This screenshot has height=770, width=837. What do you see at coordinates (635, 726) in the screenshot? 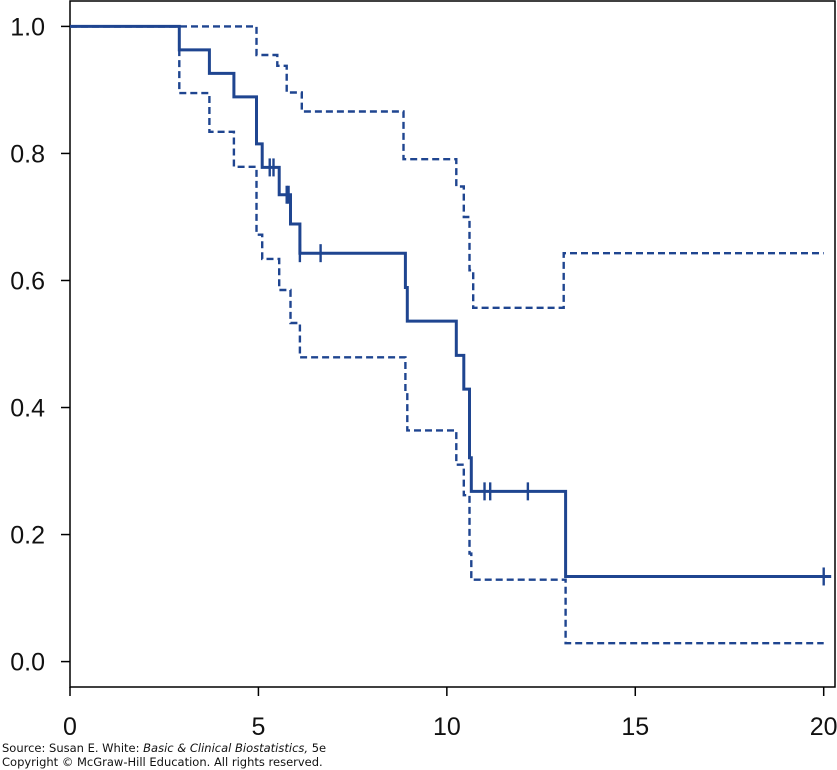
I see `x-tick-label: 15` at bounding box center [635, 726].